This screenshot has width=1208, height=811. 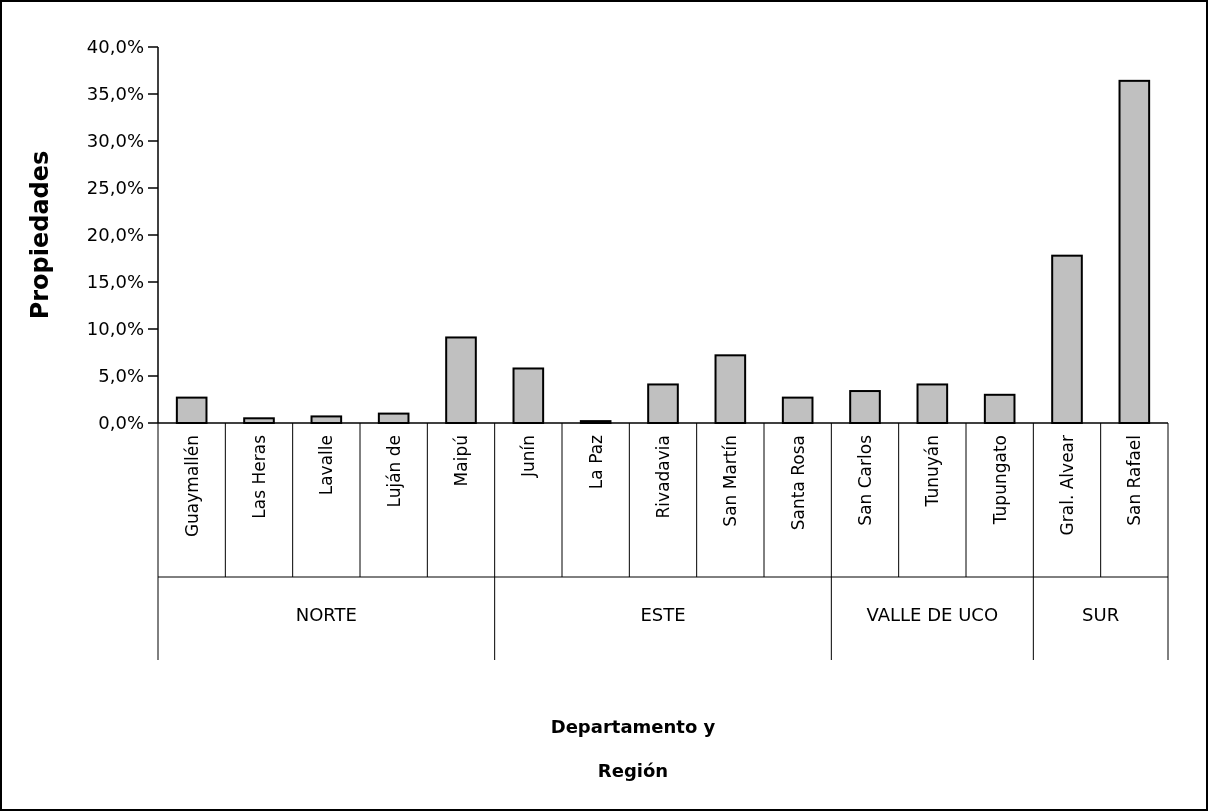 I want to click on y-tick-label: 5,0%, so click(x=121, y=376).